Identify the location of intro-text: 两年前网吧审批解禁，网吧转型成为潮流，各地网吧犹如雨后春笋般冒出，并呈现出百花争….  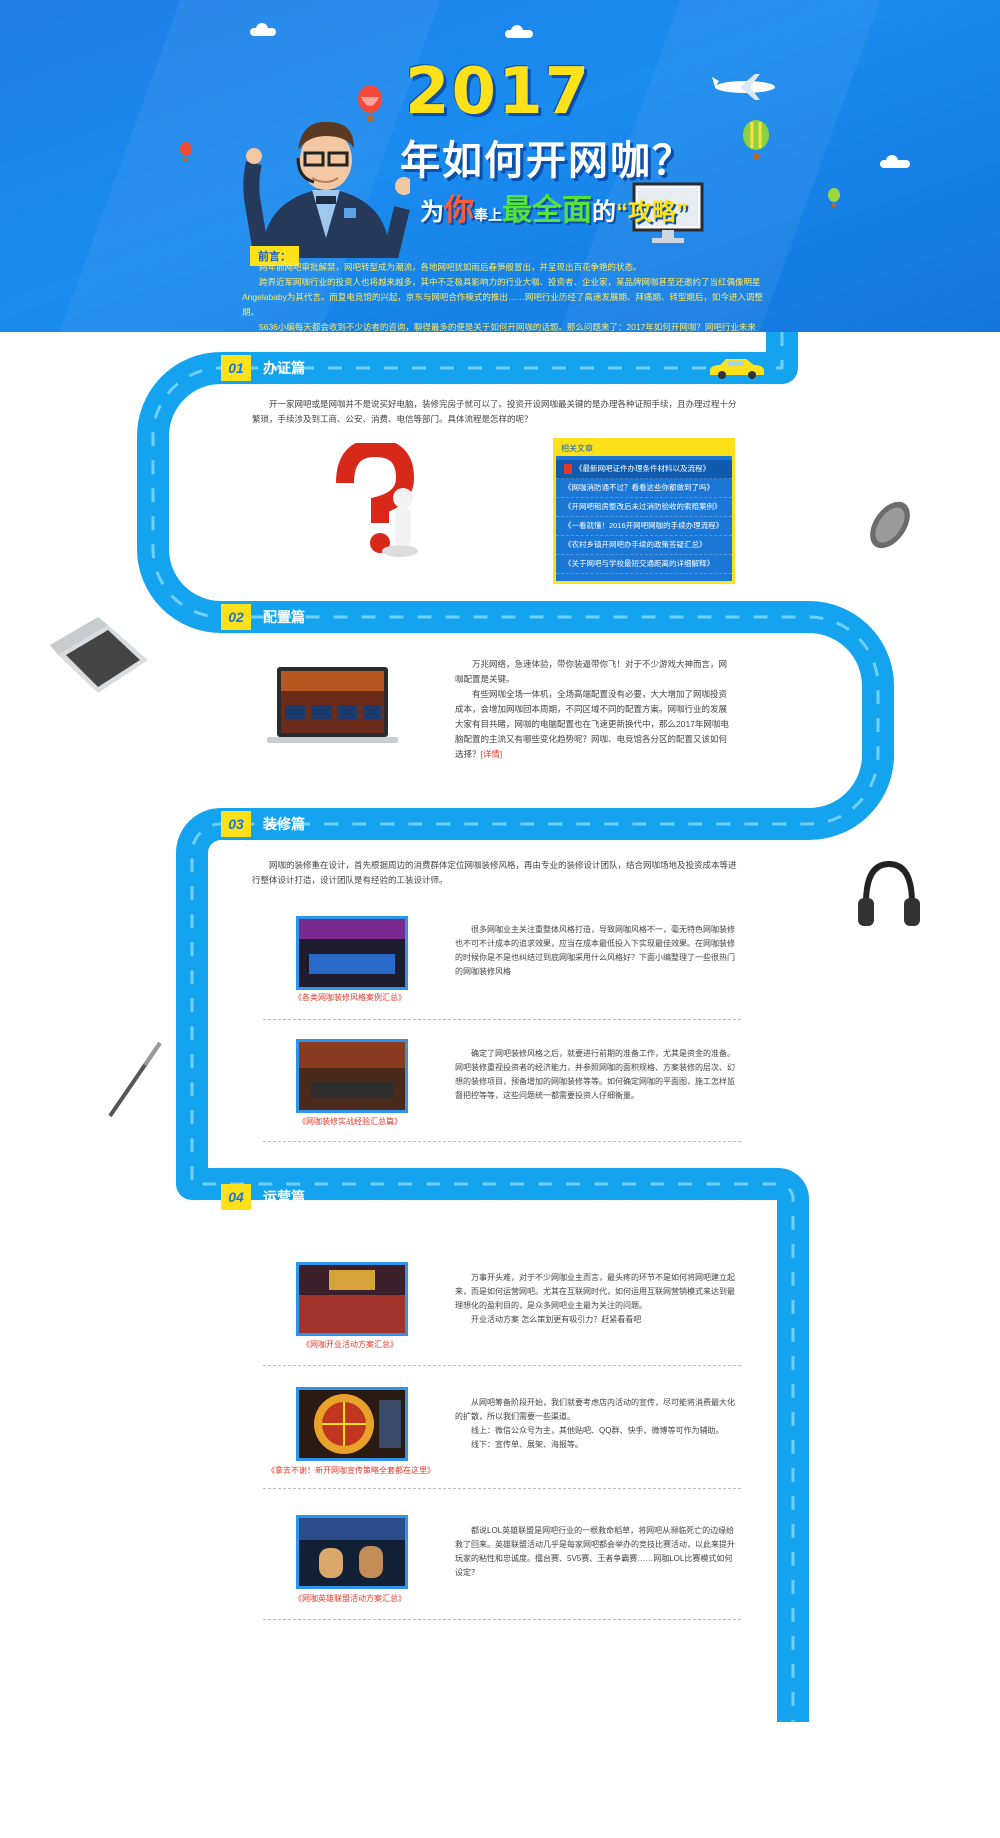
(503, 296).